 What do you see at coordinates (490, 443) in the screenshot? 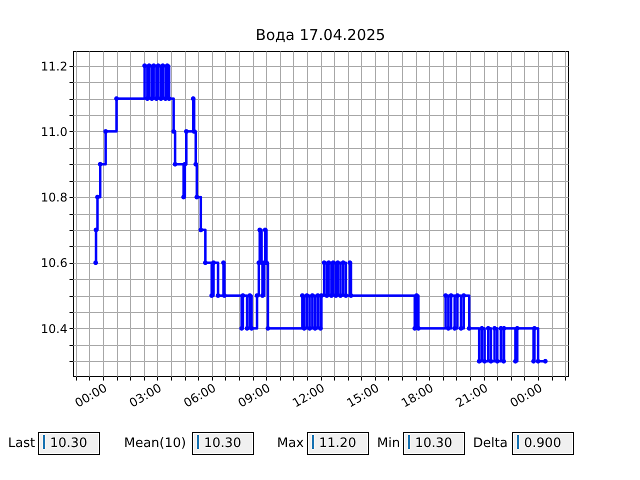
I see `text: Delta` at bounding box center [490, 443].